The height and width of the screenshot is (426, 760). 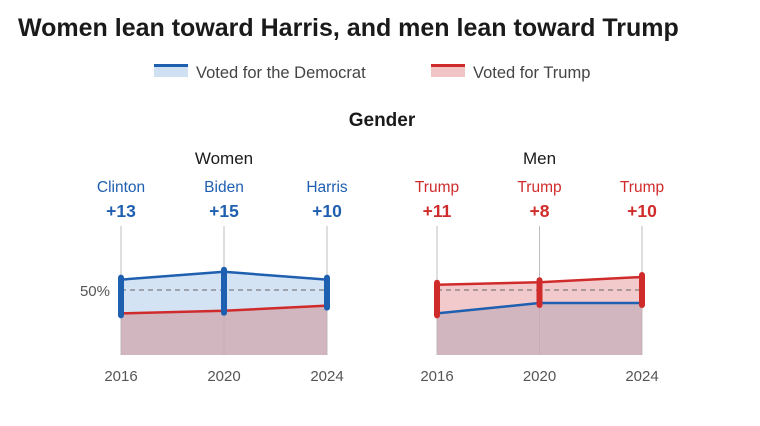 I want to click on women-winner-margin-2024: +10, so click(x=327, y=211).